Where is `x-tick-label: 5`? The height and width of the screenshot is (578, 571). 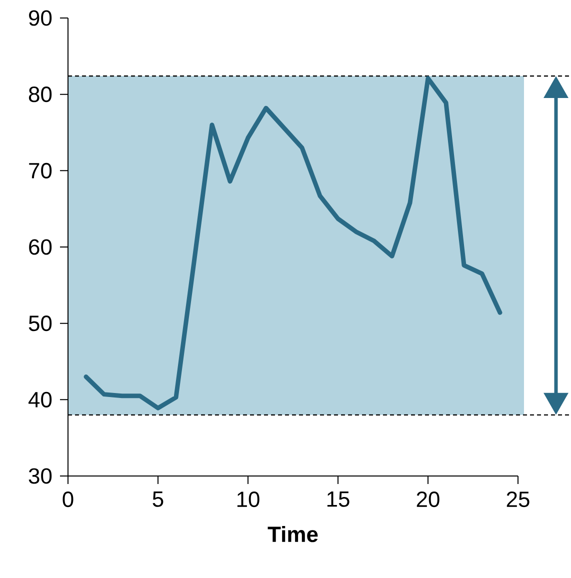
x-tick-label: 5 is located at coordinates (158, 499).